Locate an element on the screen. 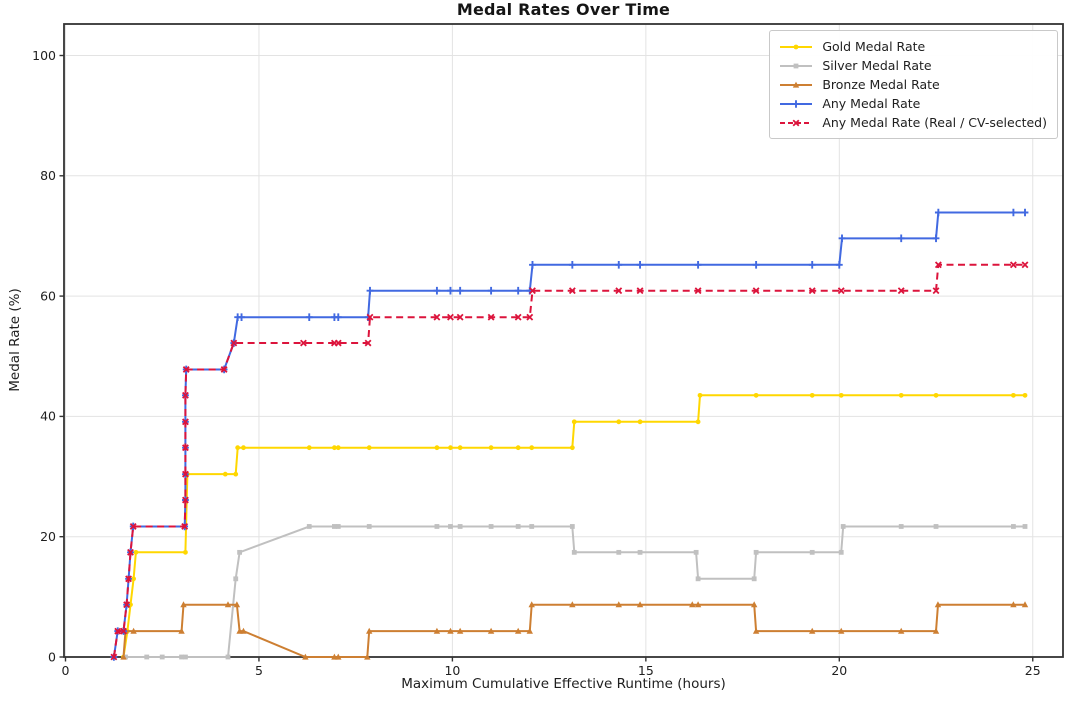 The width and height of the screenshot is (1080, 708). legend-label: Gold Medal Rate is located at coordinates (874, 46).